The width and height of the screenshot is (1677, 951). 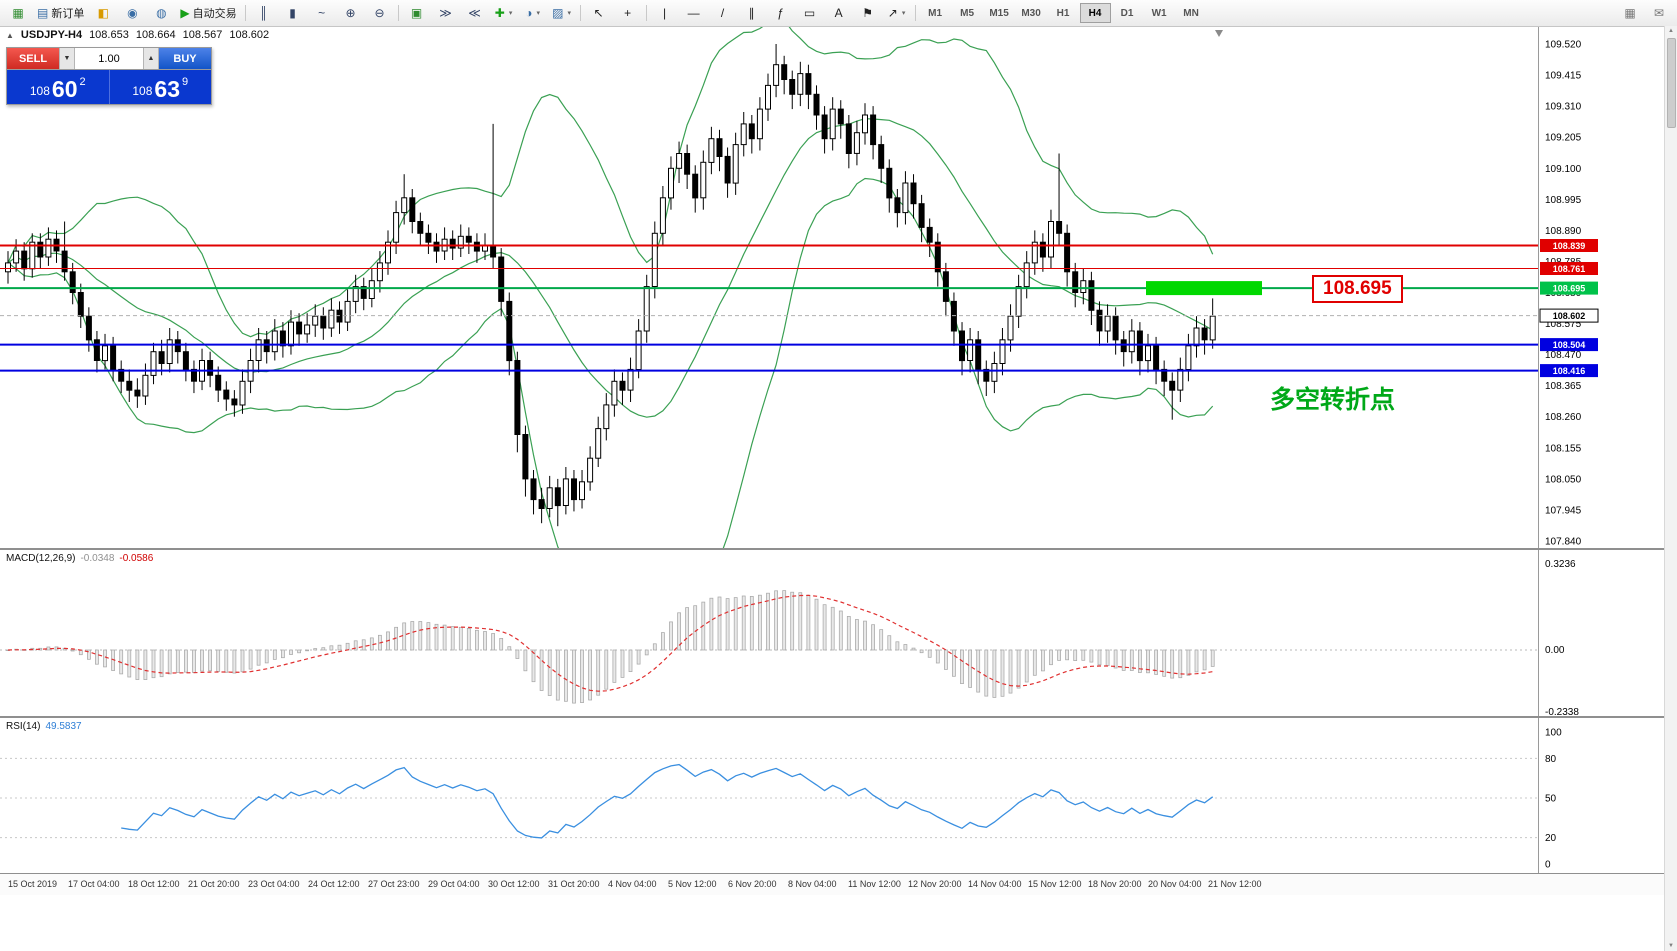 I want to click on sell-button: SELL, so click(x=33, y=58).